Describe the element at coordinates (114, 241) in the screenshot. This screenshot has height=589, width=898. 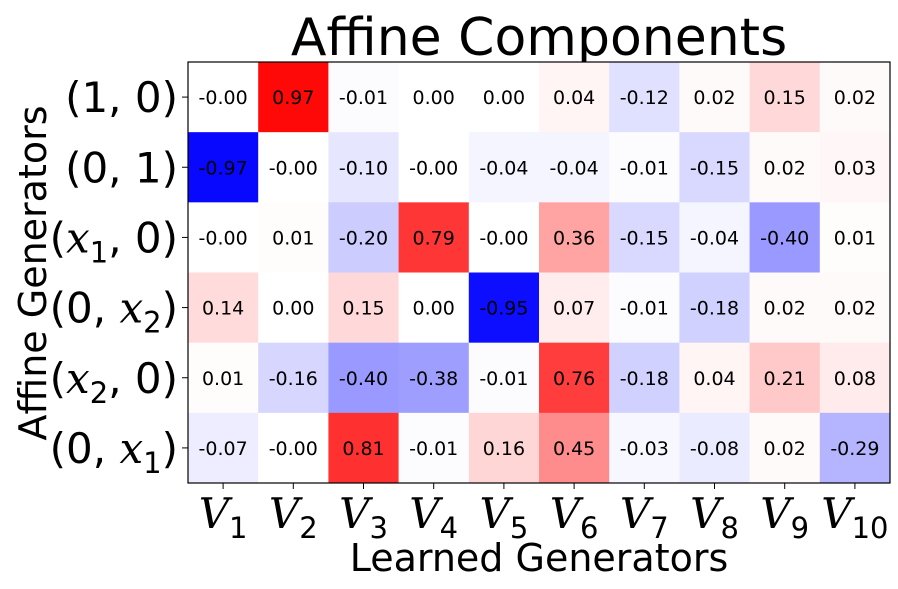
I see `y-tick-label: (x1, 0)` at that location.